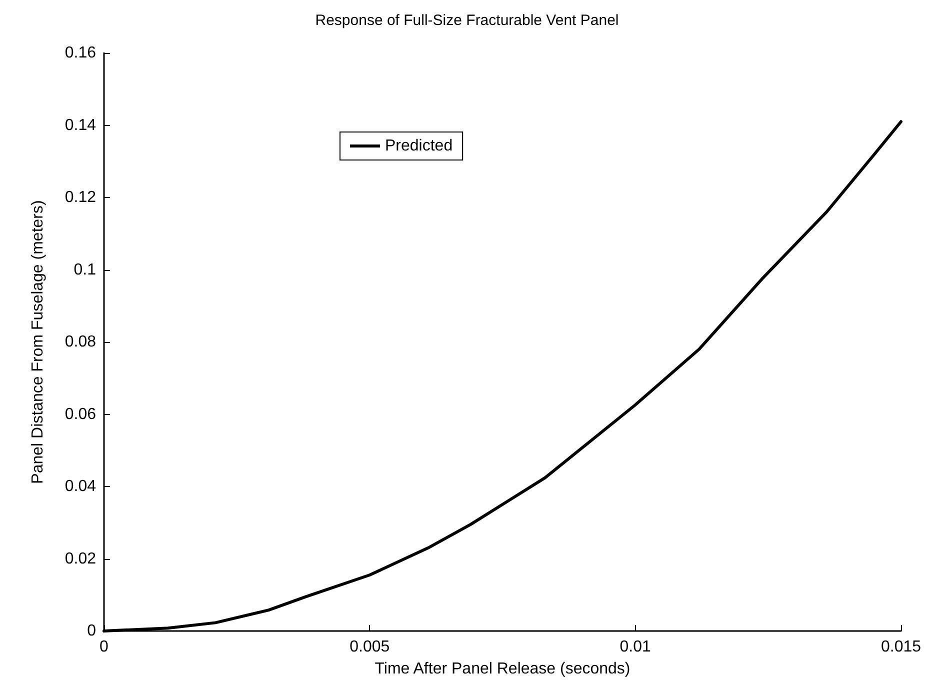 This screenshot has width=934, height=688. I want to click on y-tick-label: 0.16, so click(80, 53).